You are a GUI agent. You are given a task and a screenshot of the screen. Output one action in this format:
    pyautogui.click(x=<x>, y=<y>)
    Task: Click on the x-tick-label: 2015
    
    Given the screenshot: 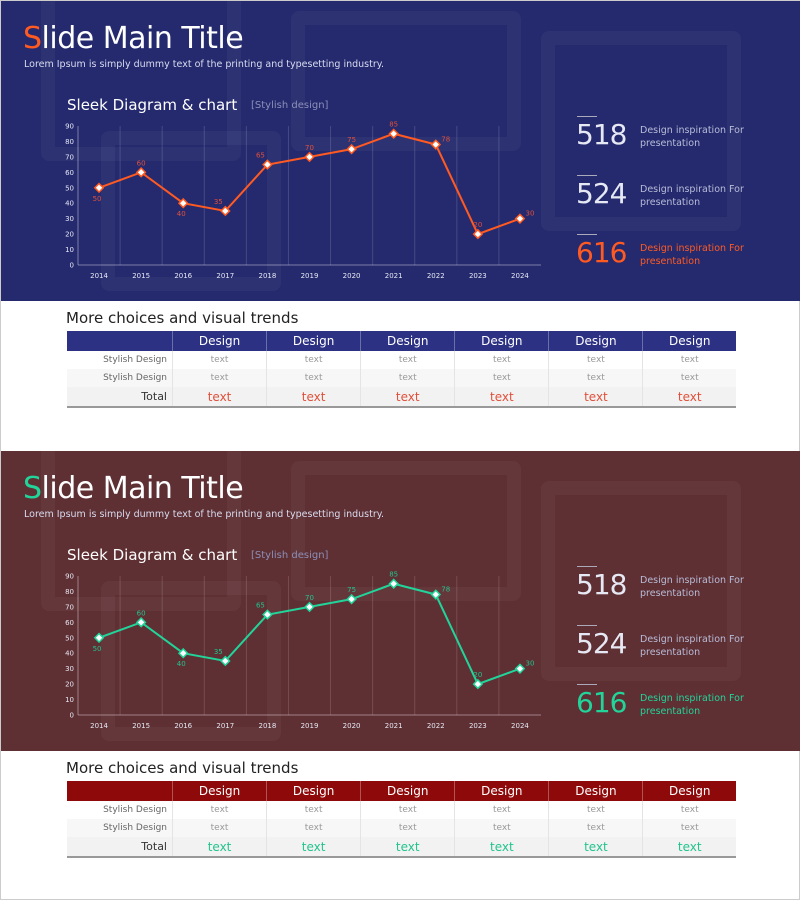 What is the action you would take?
    pyautogui.click(x=141, y=726)
    